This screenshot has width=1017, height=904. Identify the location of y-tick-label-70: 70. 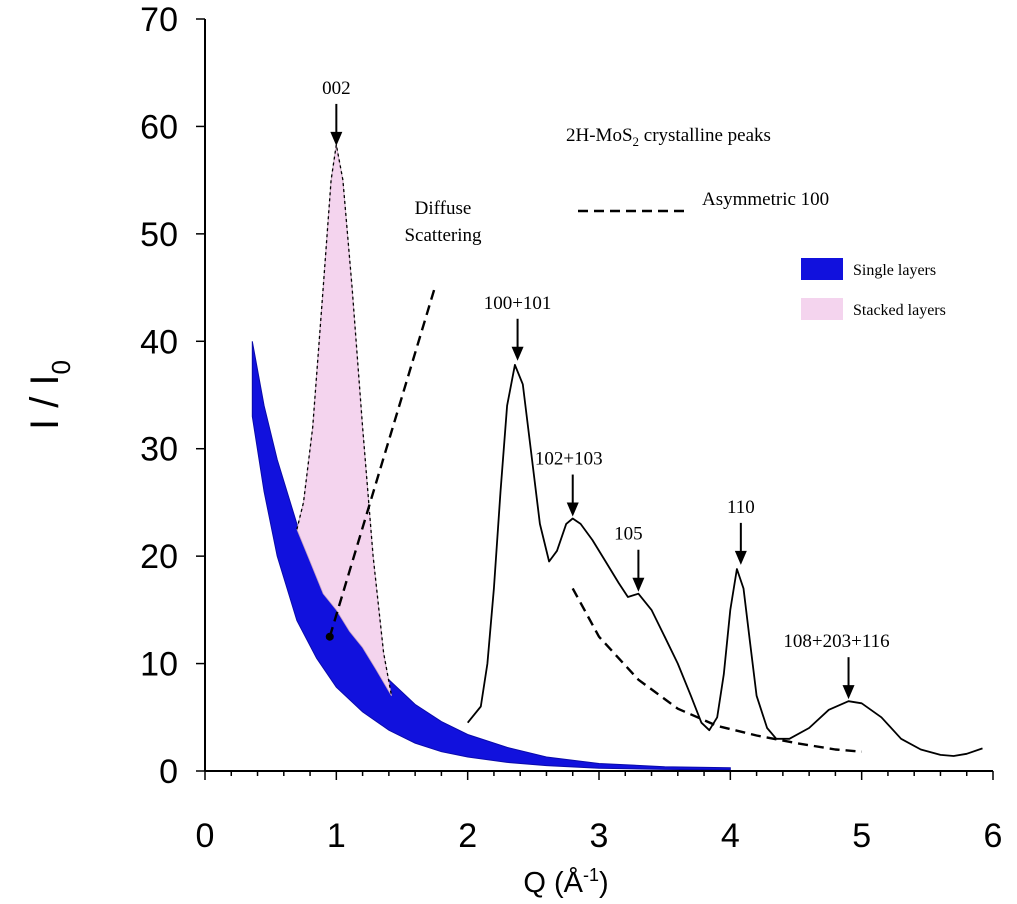
(159, 20).